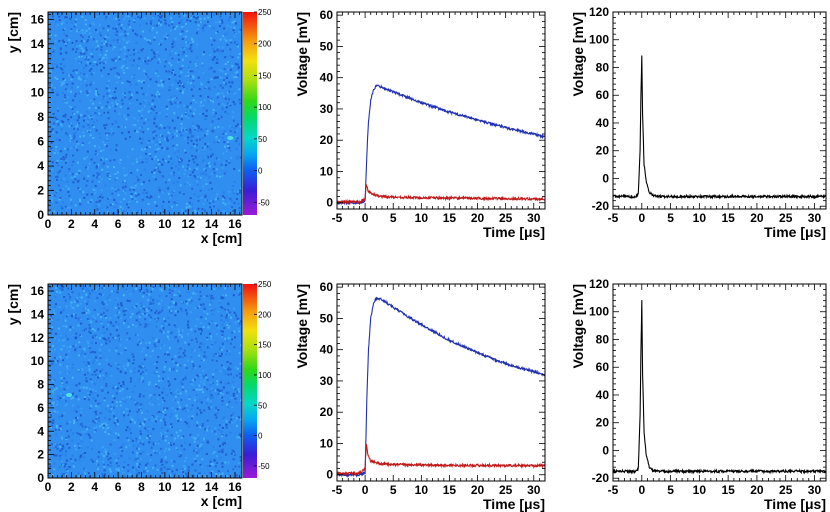  Describe the element at coordinates (118, 487) in the screenshot. I see `x-tick-label: 6` at that location.